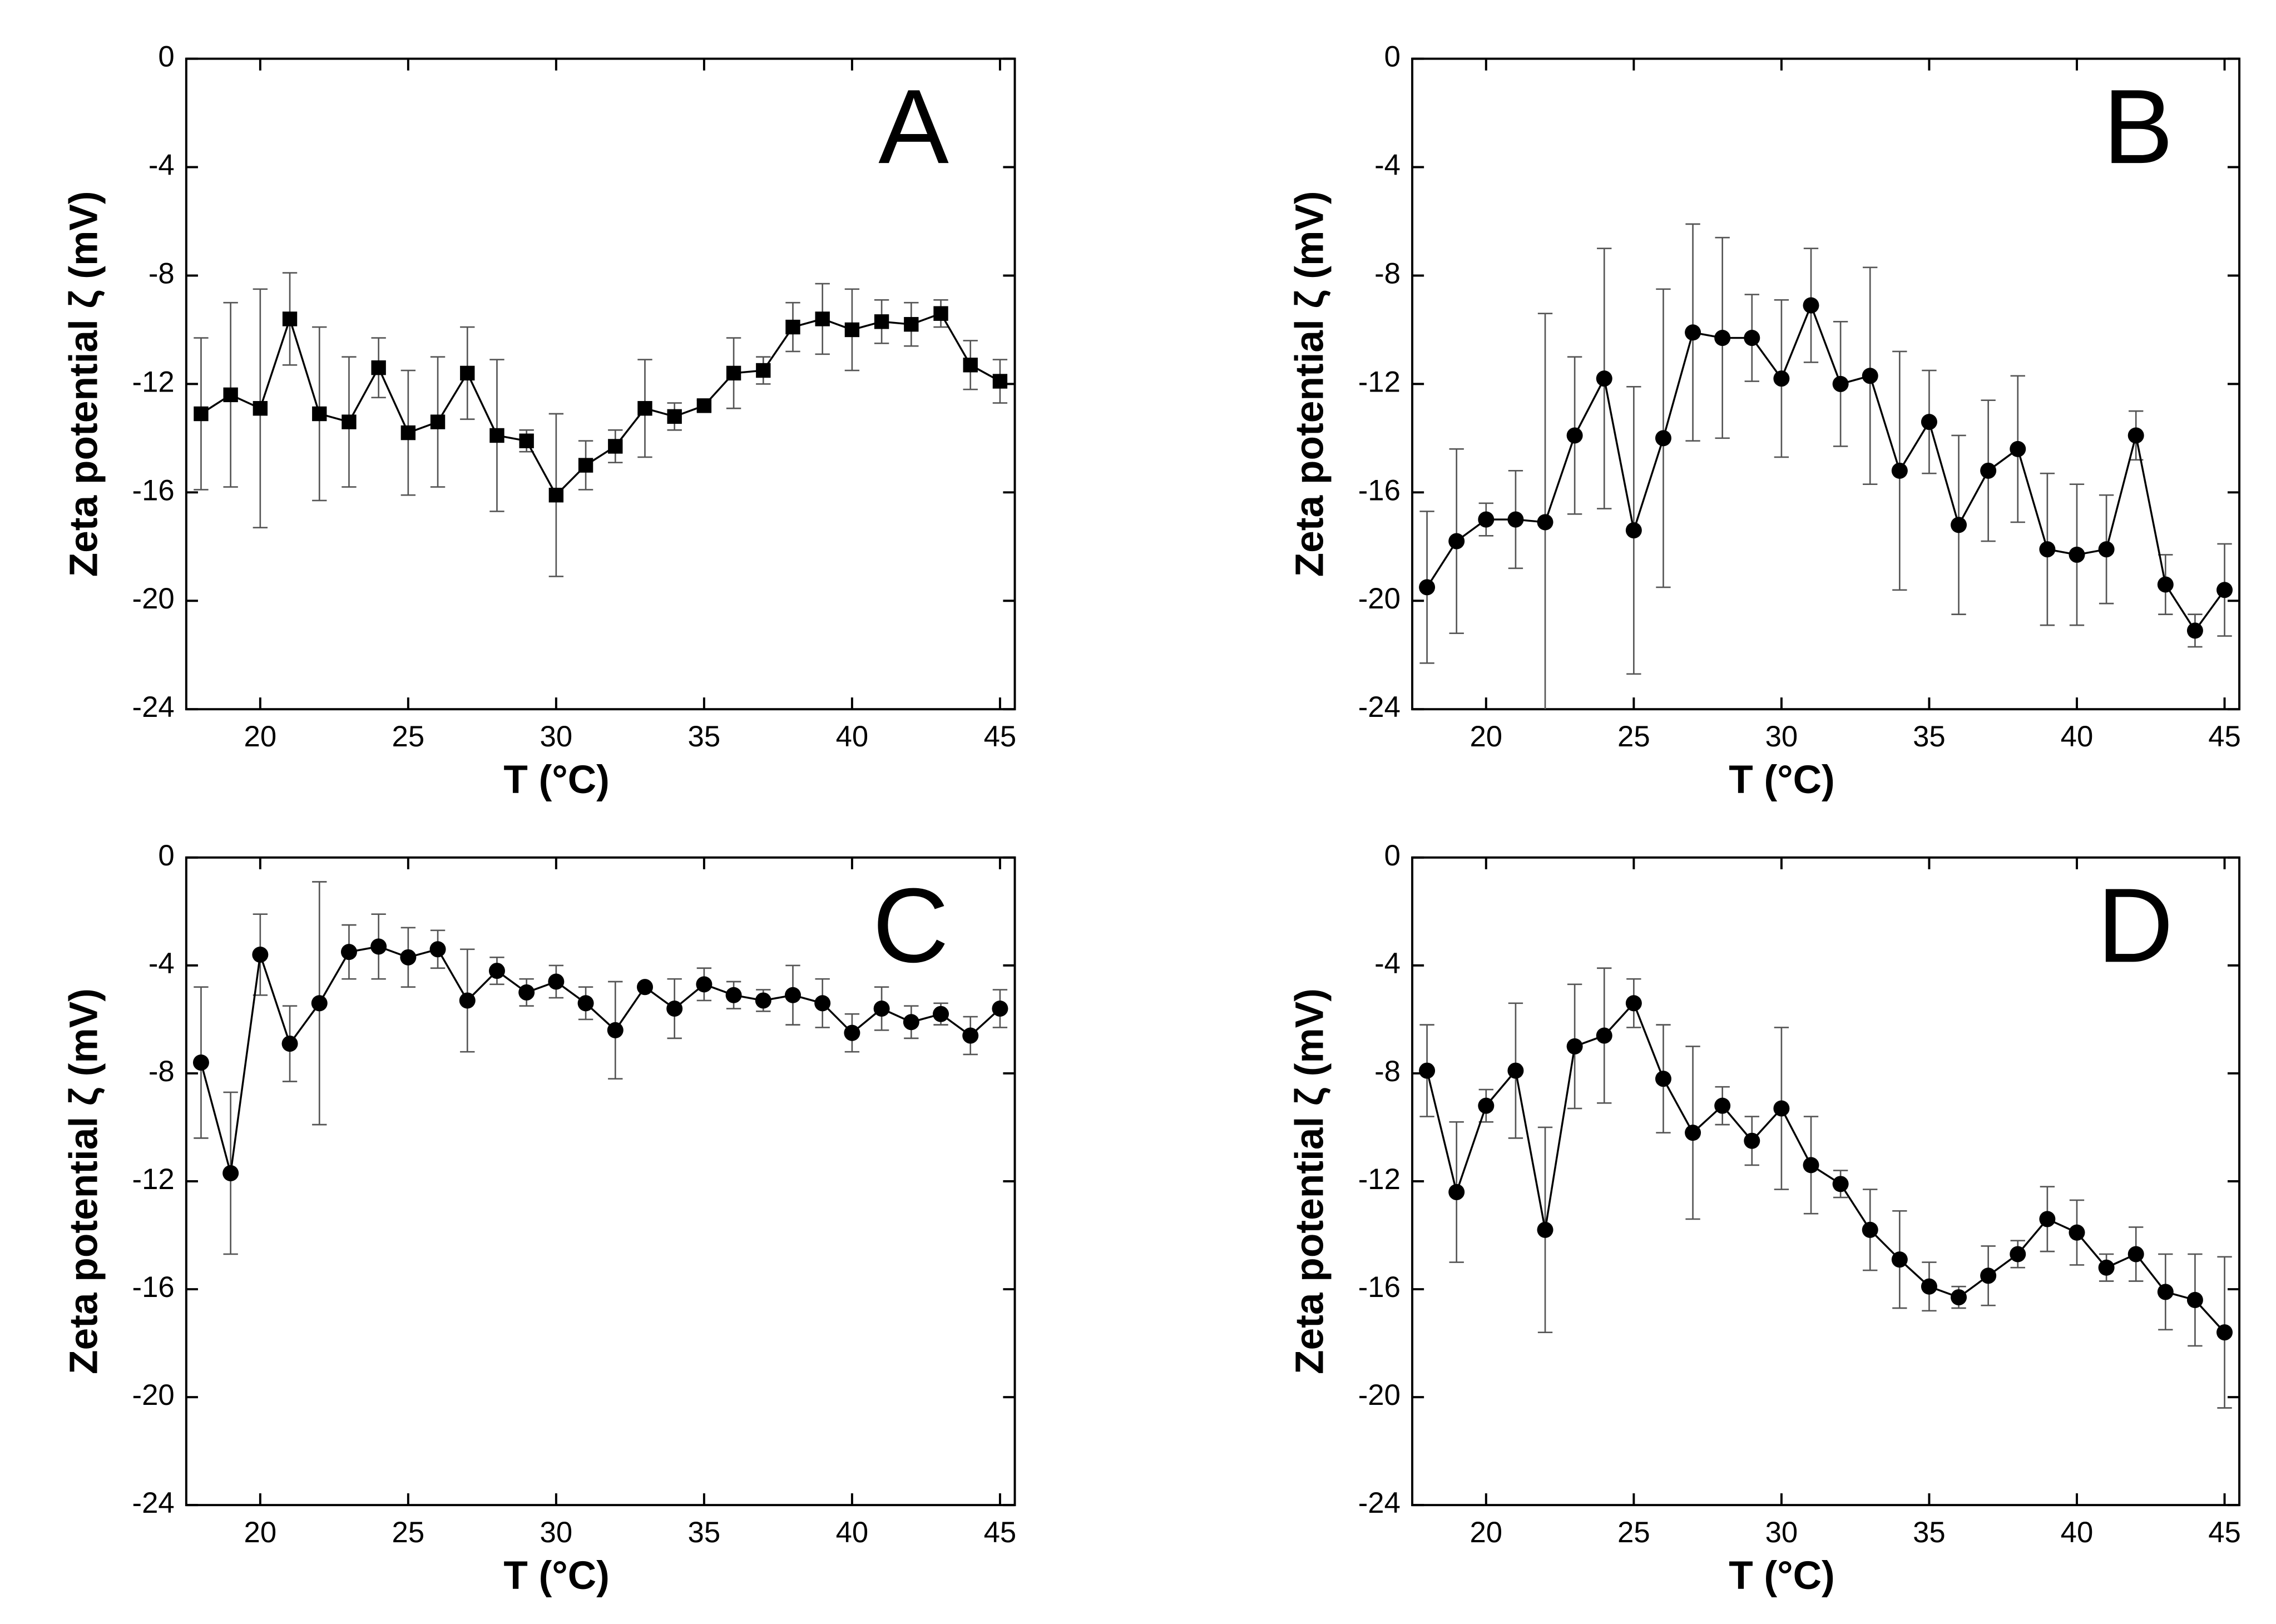  I want to click on x-axis-label: T (°C), so click(1782, 1576).